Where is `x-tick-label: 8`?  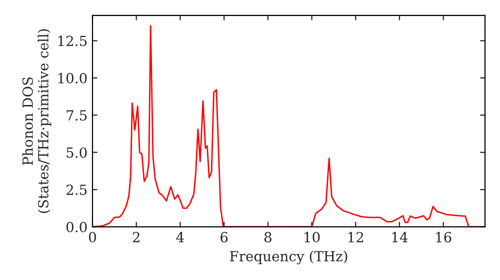
x-tick-label: 8 is located at coordinates (268, 237).